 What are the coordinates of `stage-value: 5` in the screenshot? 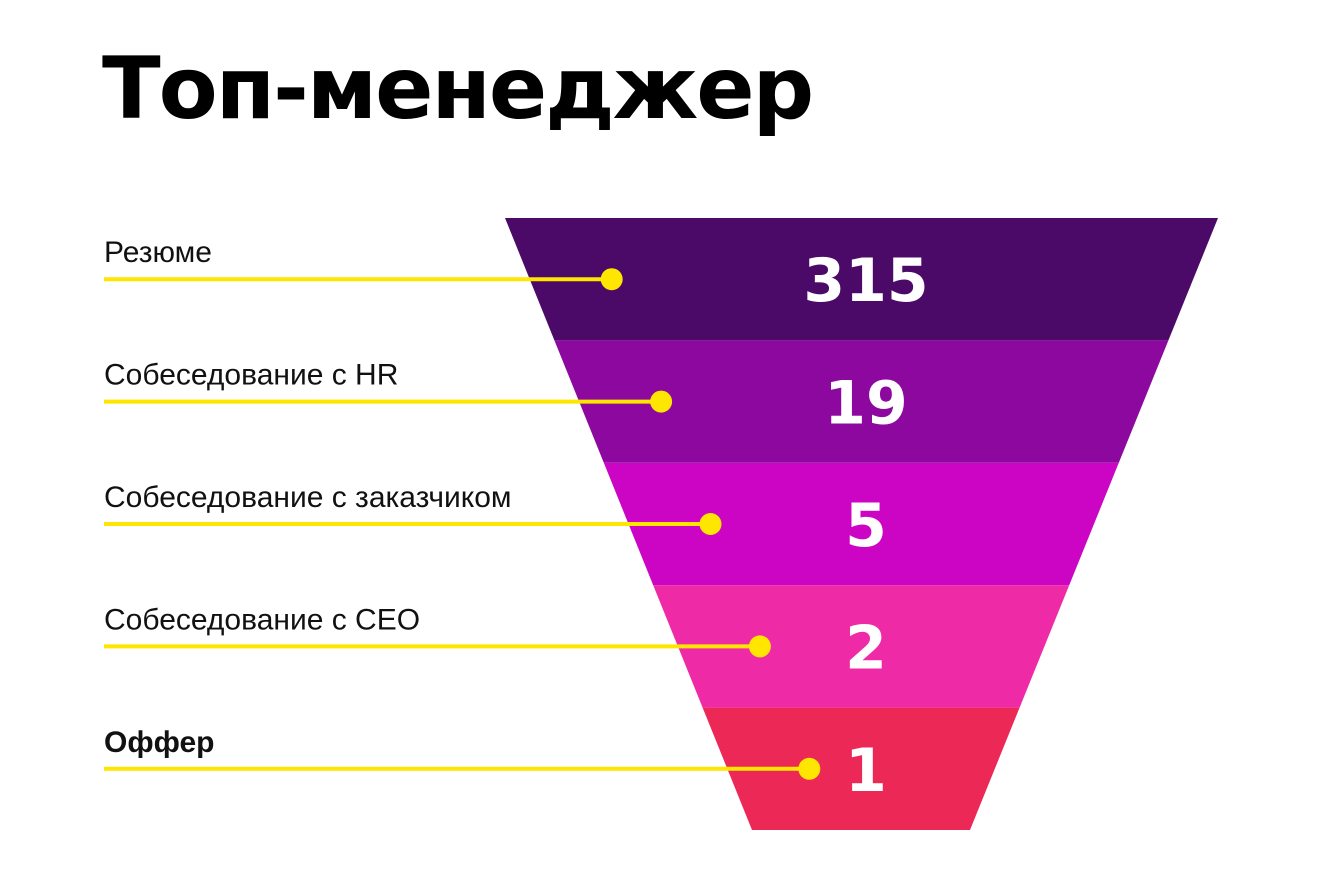 It's located at (866, 526).